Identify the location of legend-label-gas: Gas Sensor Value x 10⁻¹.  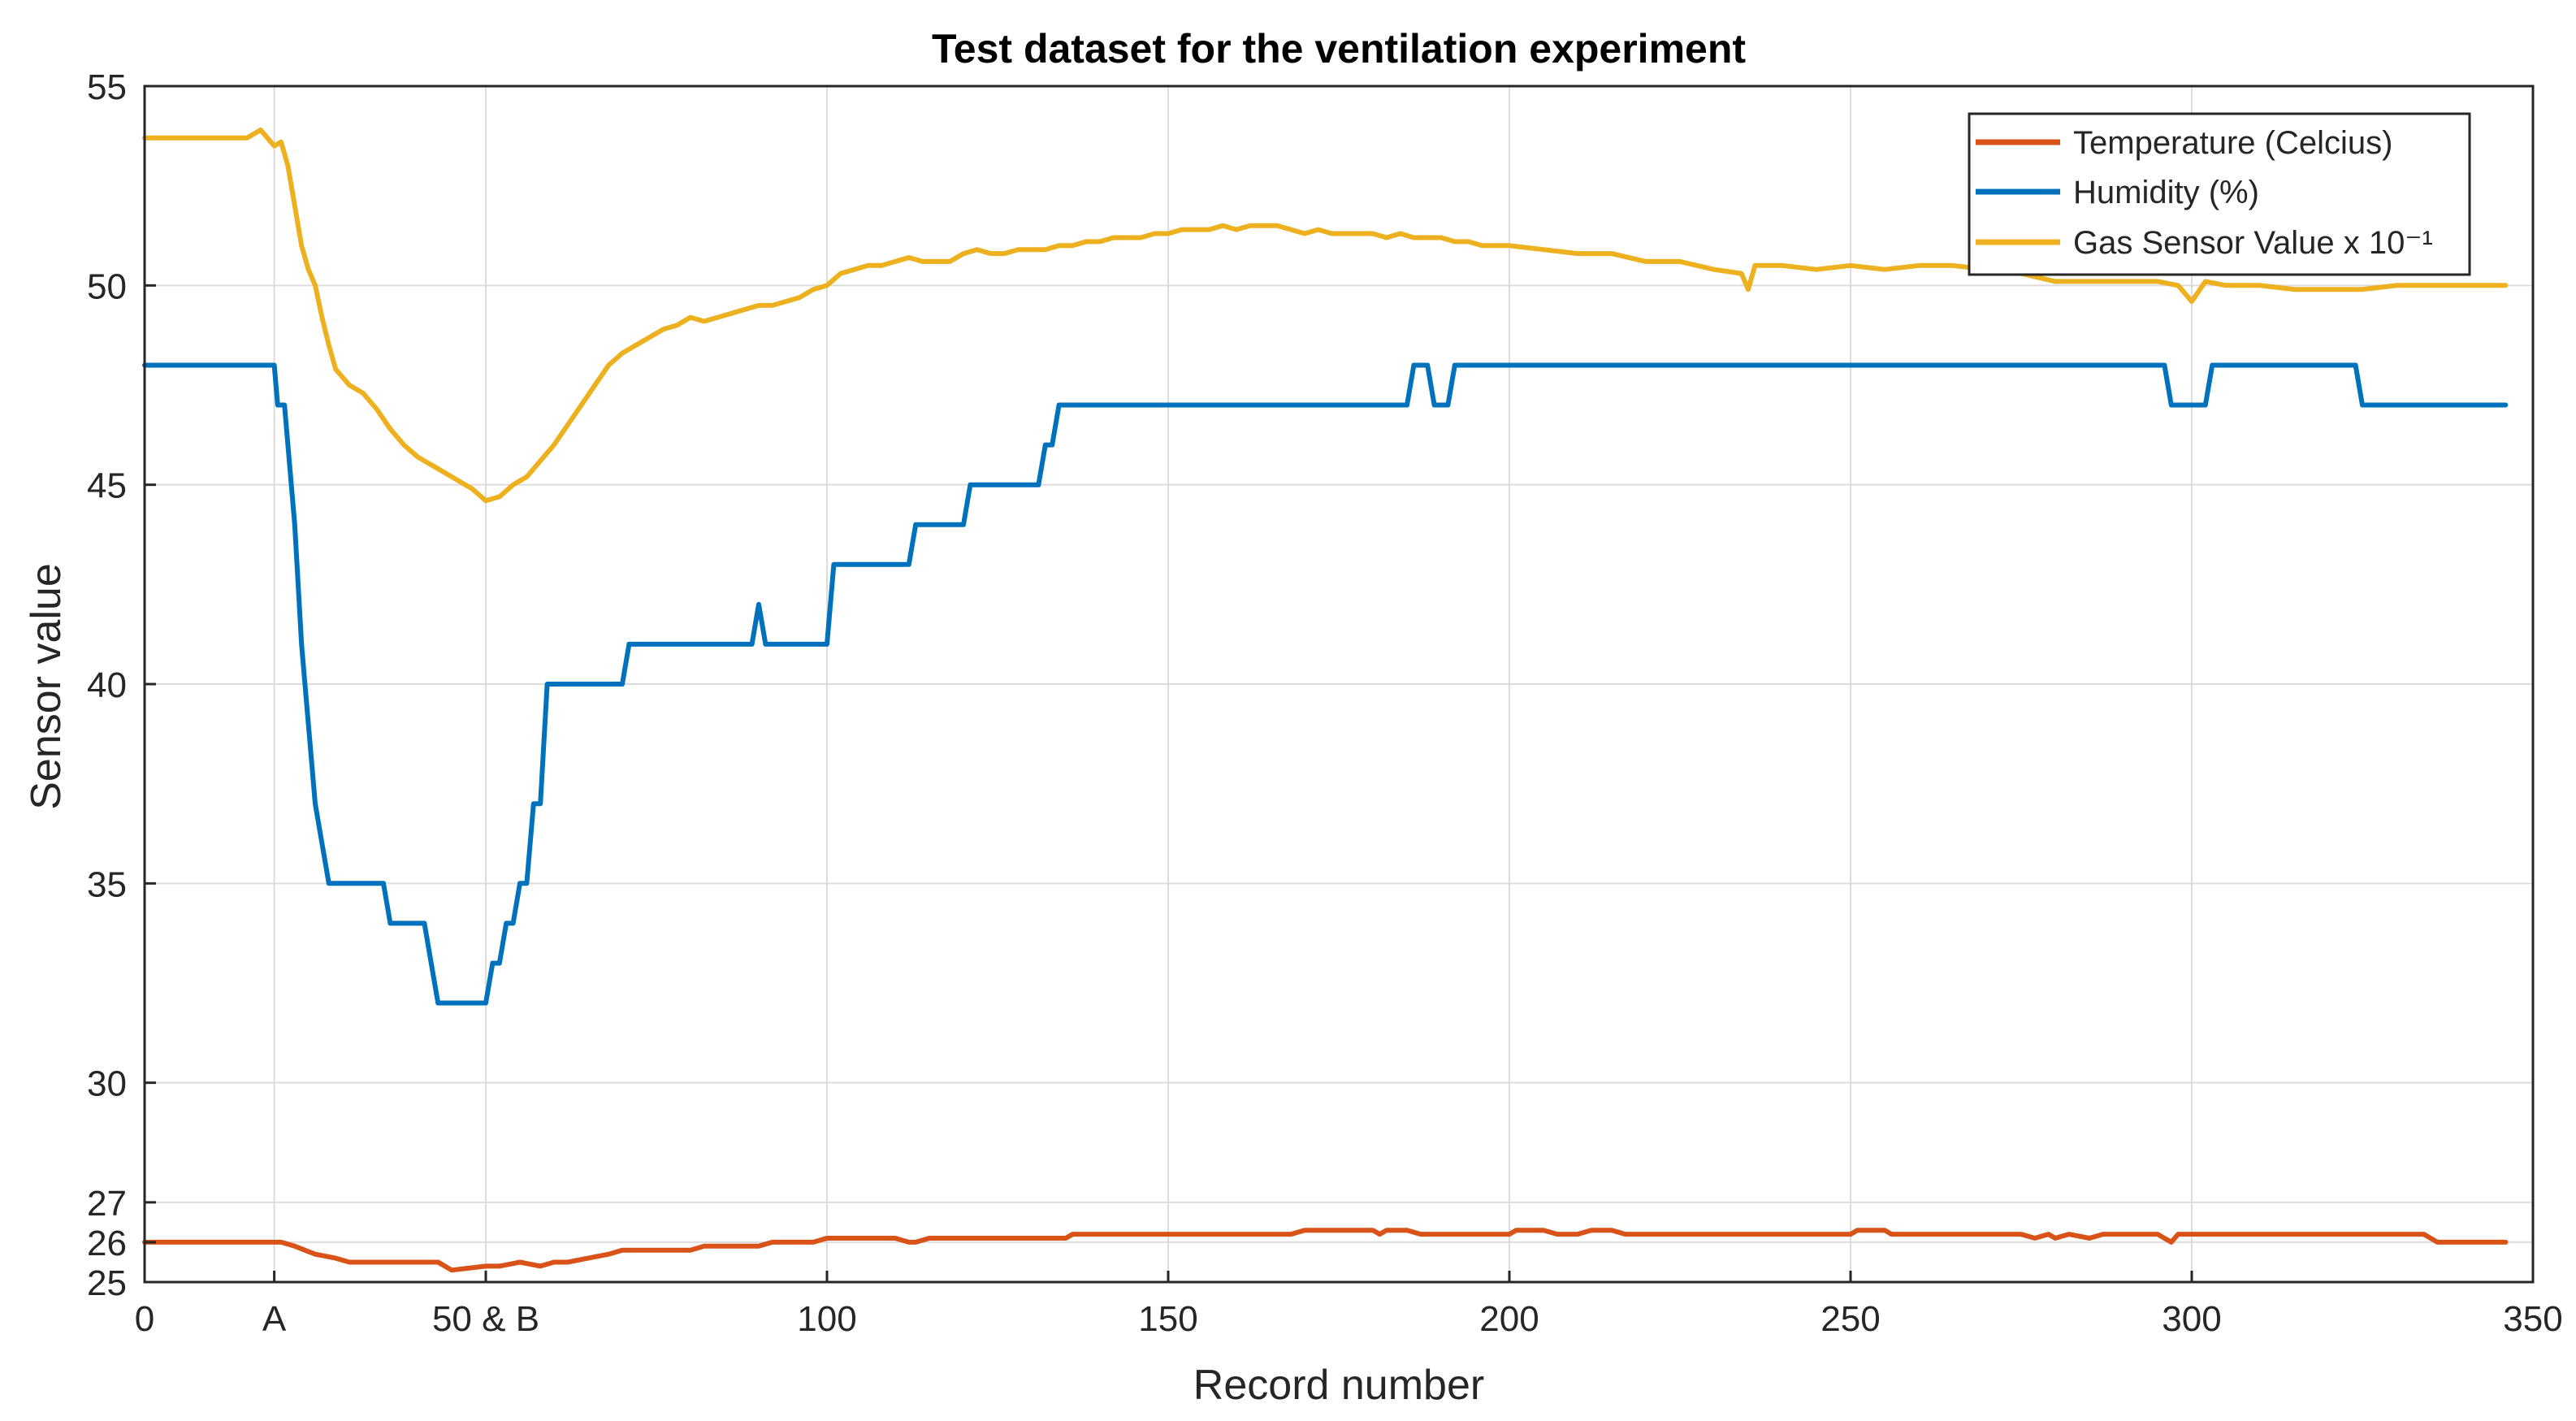
(2253, 243).